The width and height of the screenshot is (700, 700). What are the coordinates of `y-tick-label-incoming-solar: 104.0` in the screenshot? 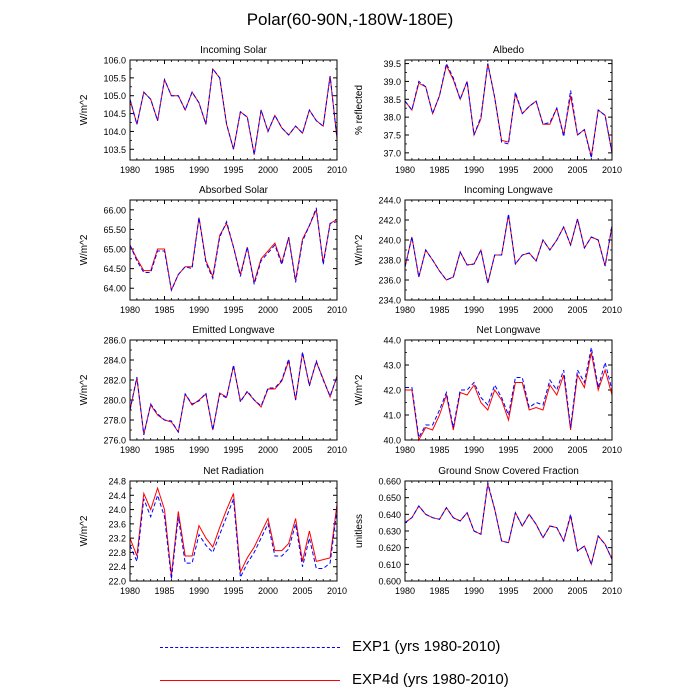 It's located at (114, 132).